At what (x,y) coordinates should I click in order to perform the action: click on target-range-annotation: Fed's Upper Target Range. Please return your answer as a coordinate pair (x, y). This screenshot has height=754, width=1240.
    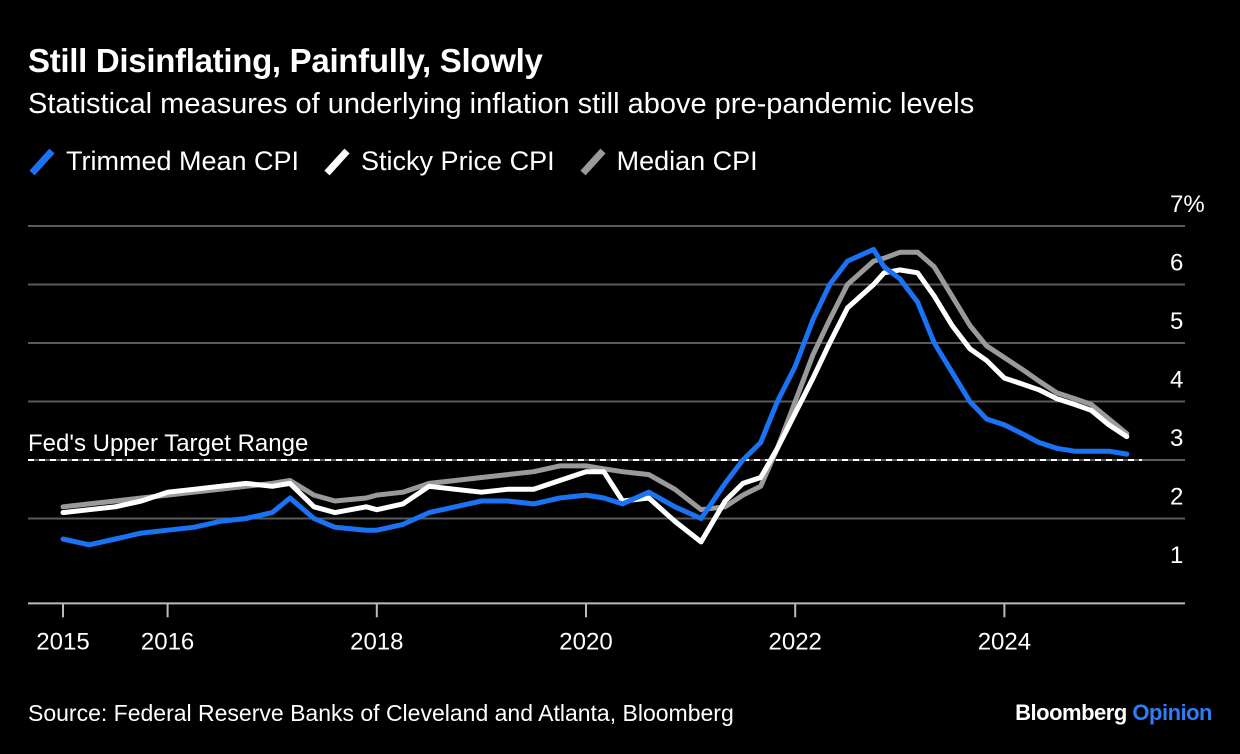
    Looking at the image, I should click on (585, 445).